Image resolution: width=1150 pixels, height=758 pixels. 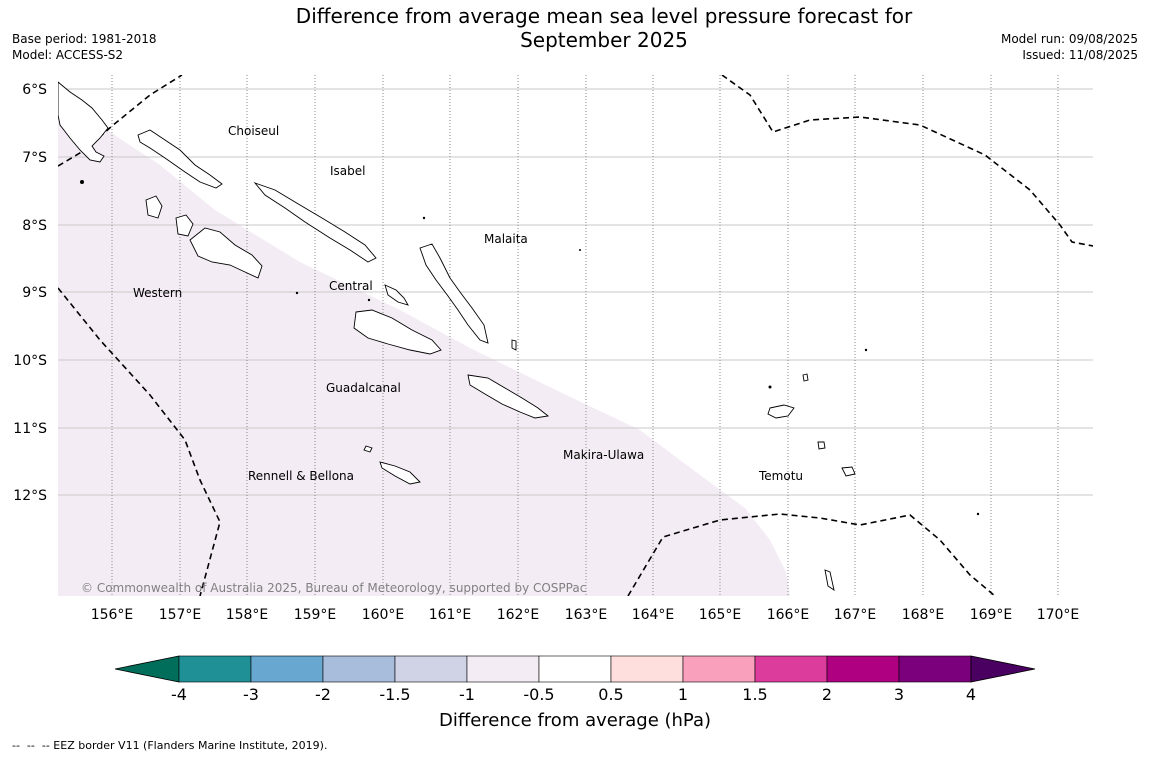 I want to click on label-temotu: Temotu, so click(x=780, y=476).